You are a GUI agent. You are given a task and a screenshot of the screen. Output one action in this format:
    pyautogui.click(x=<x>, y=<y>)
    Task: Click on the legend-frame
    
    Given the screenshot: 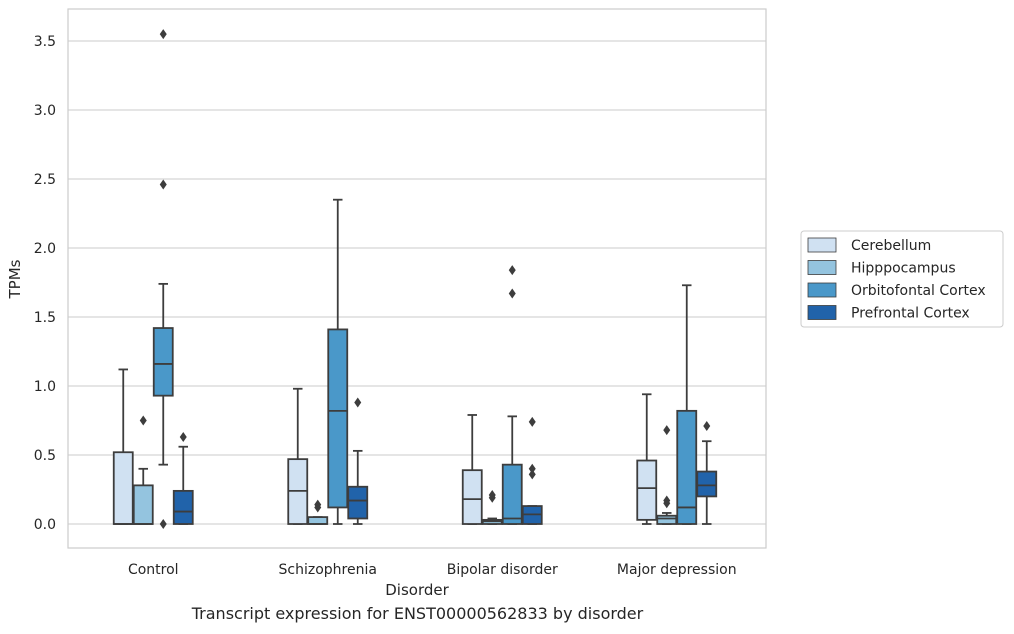 What is the action you would take?
    pyautogui.click(x=902, y=279)
    